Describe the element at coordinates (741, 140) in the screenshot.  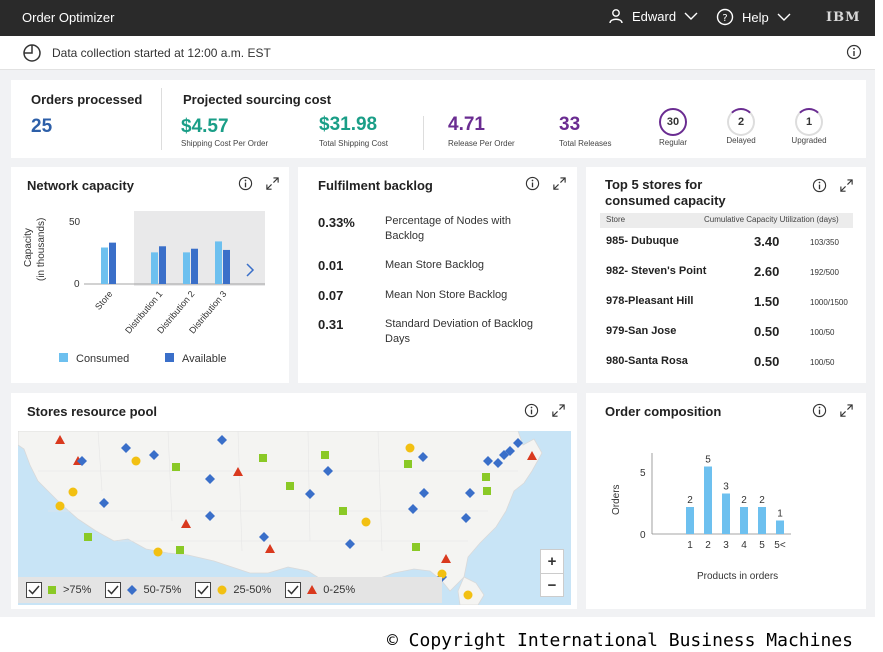
I see `ring-label: Delayed` at that location.